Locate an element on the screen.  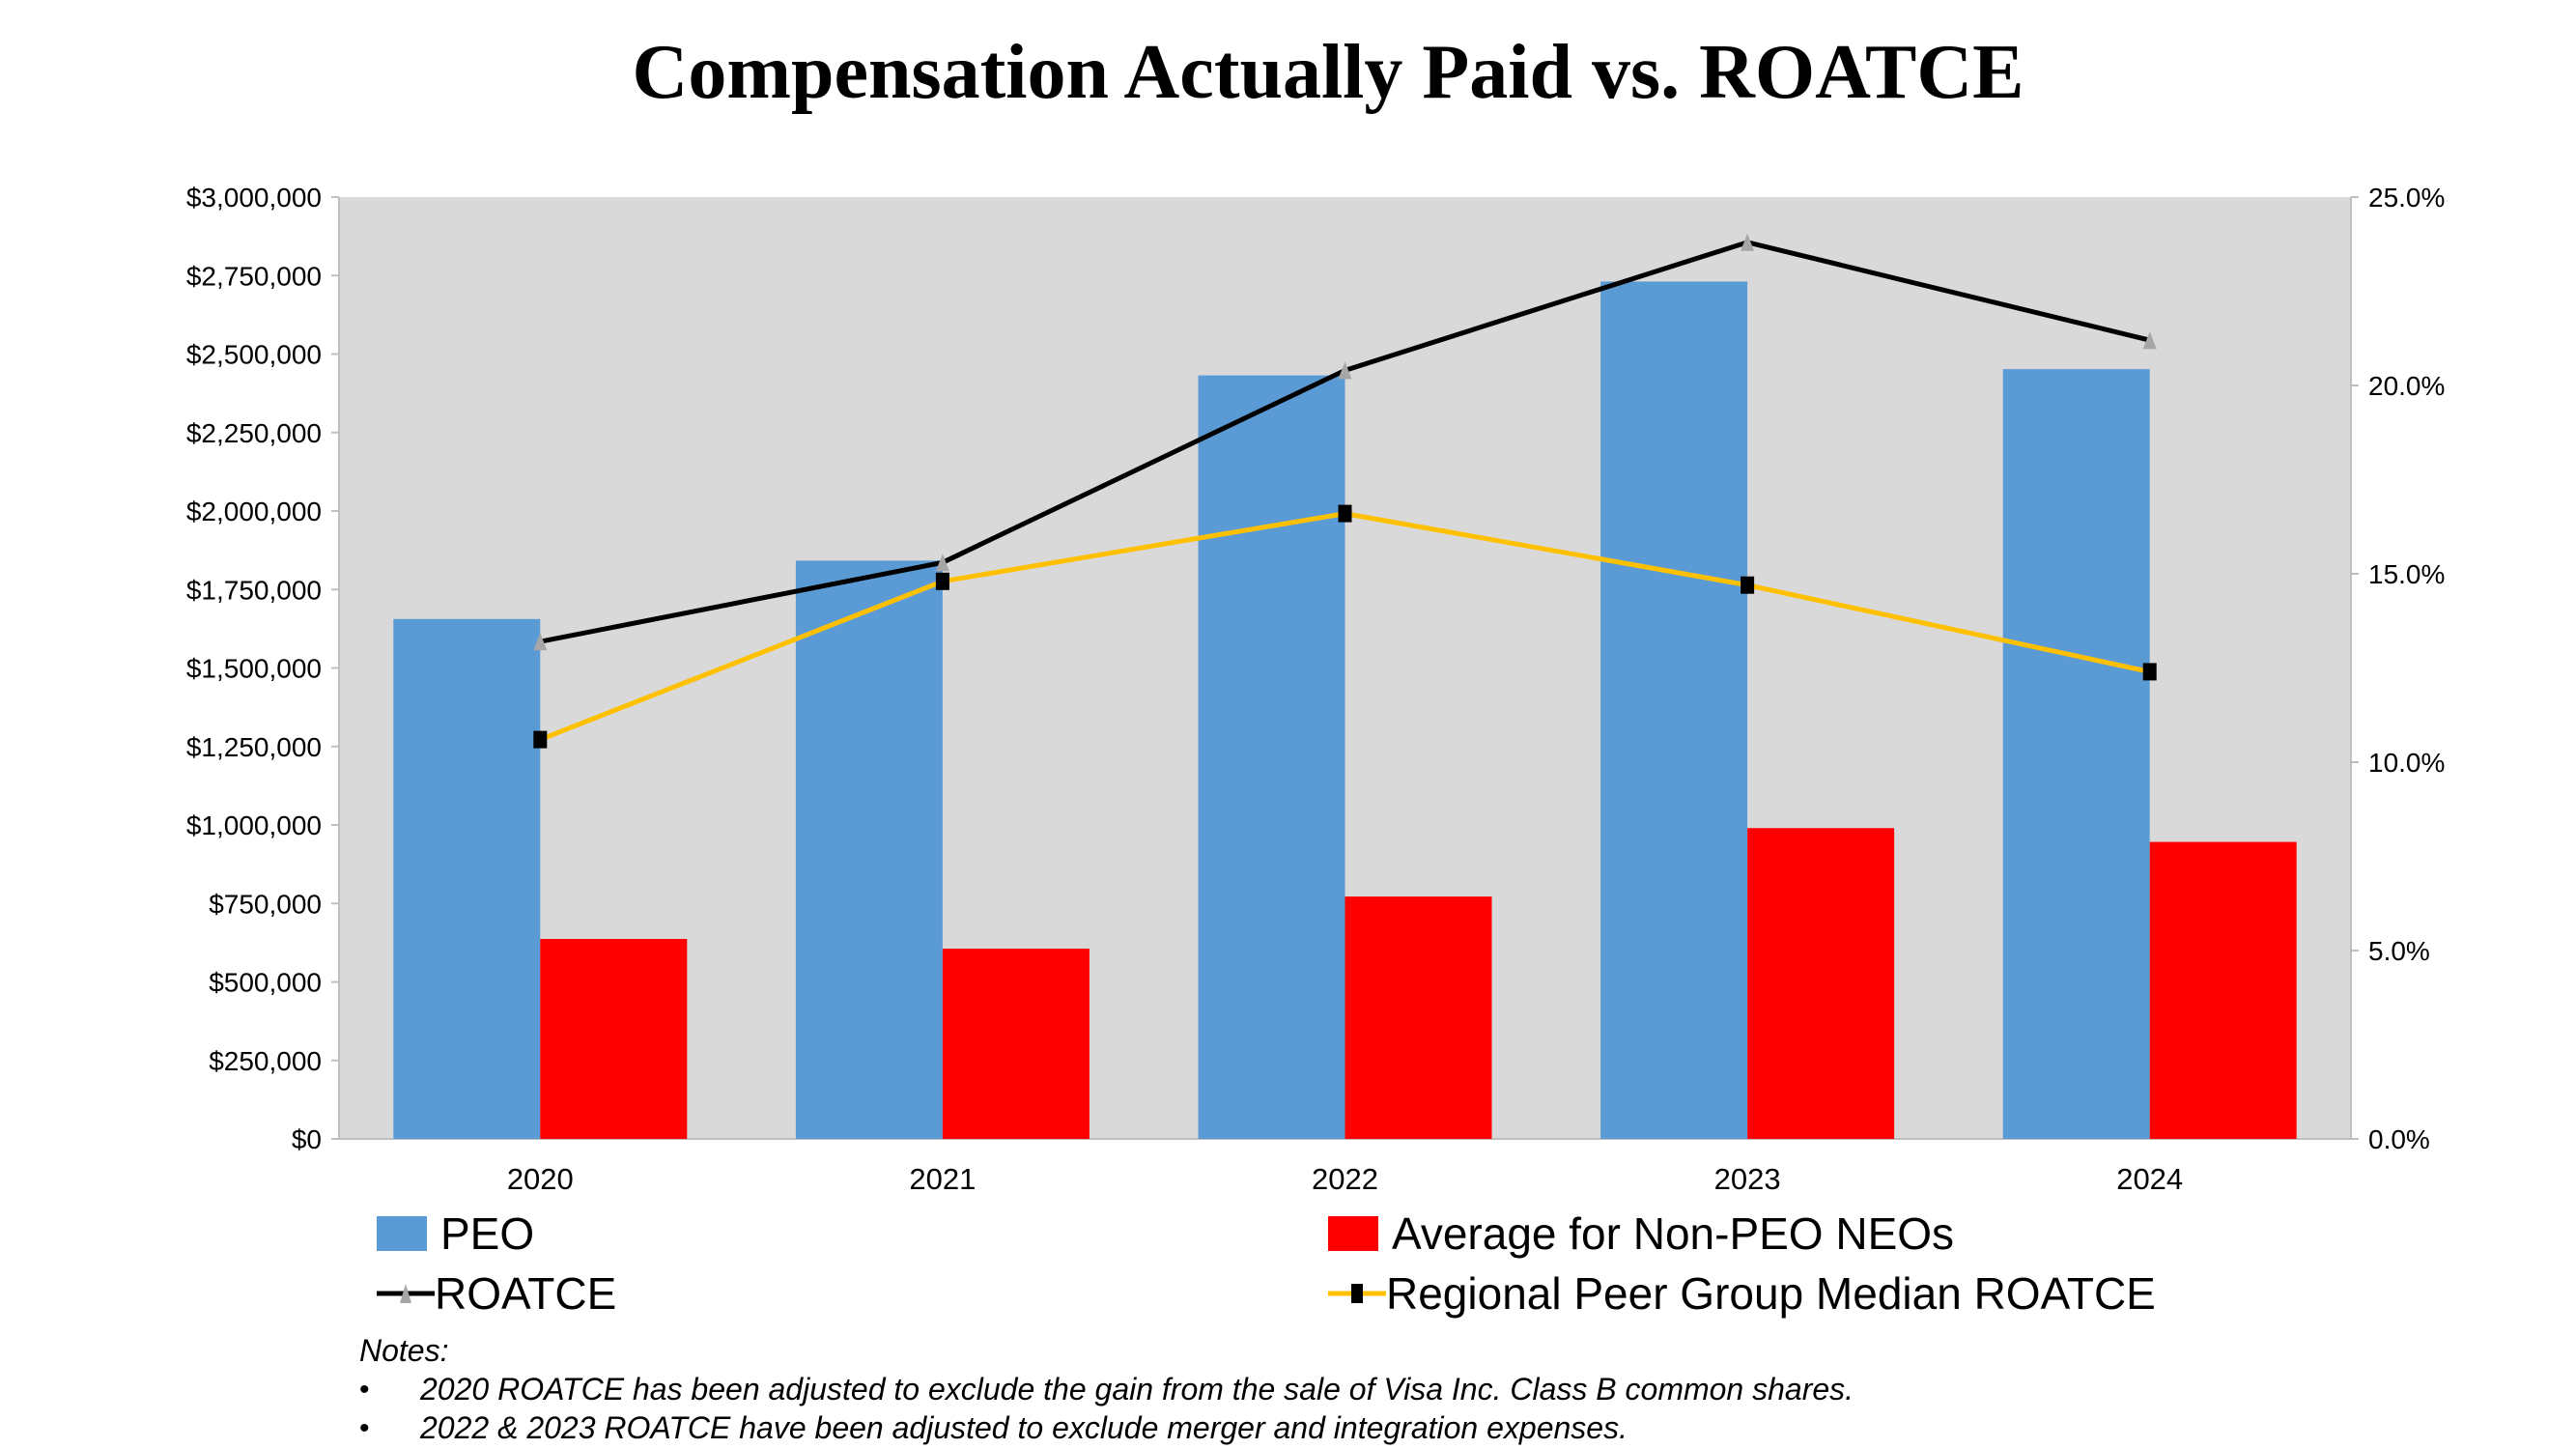
left-tick-label: $2,250,000 is located at coordinates (254, 433).